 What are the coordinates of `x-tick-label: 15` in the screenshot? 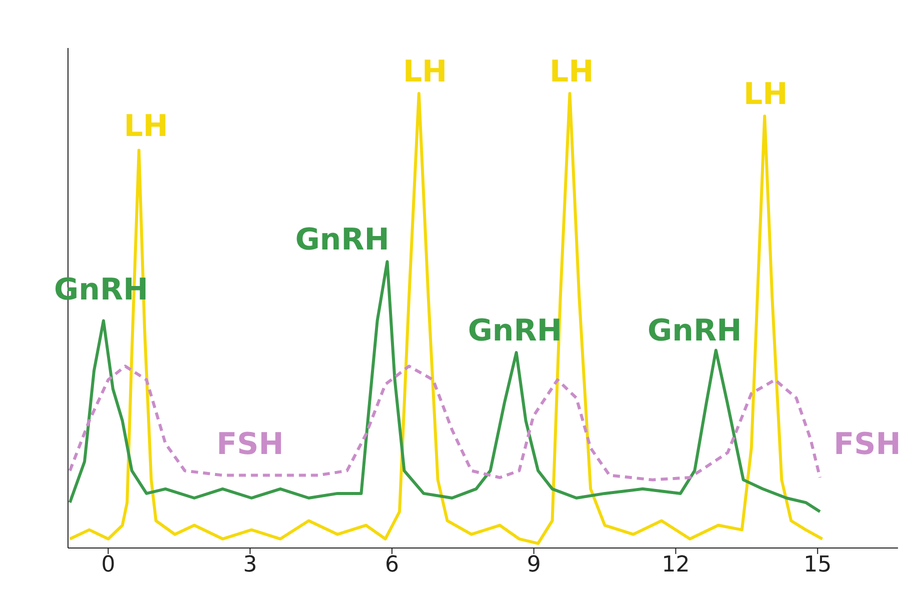 It's located at (818, 565).